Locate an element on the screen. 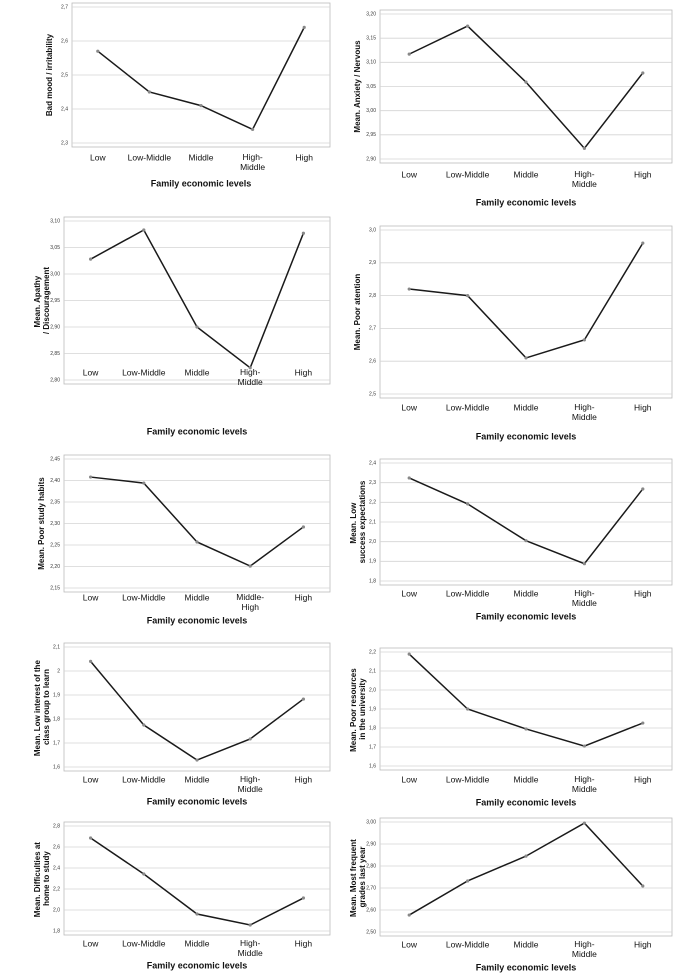 This screenshot has height=974, width=685. y-axis-title: Mean. Poor study habits is located at coordinates (41, 523).